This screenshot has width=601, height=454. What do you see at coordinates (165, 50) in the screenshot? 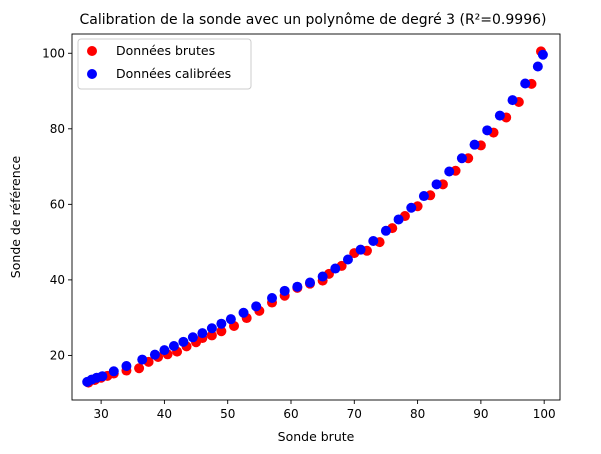
I see `legend-label-raw: Données brutes` at bounding box center [165, 50].